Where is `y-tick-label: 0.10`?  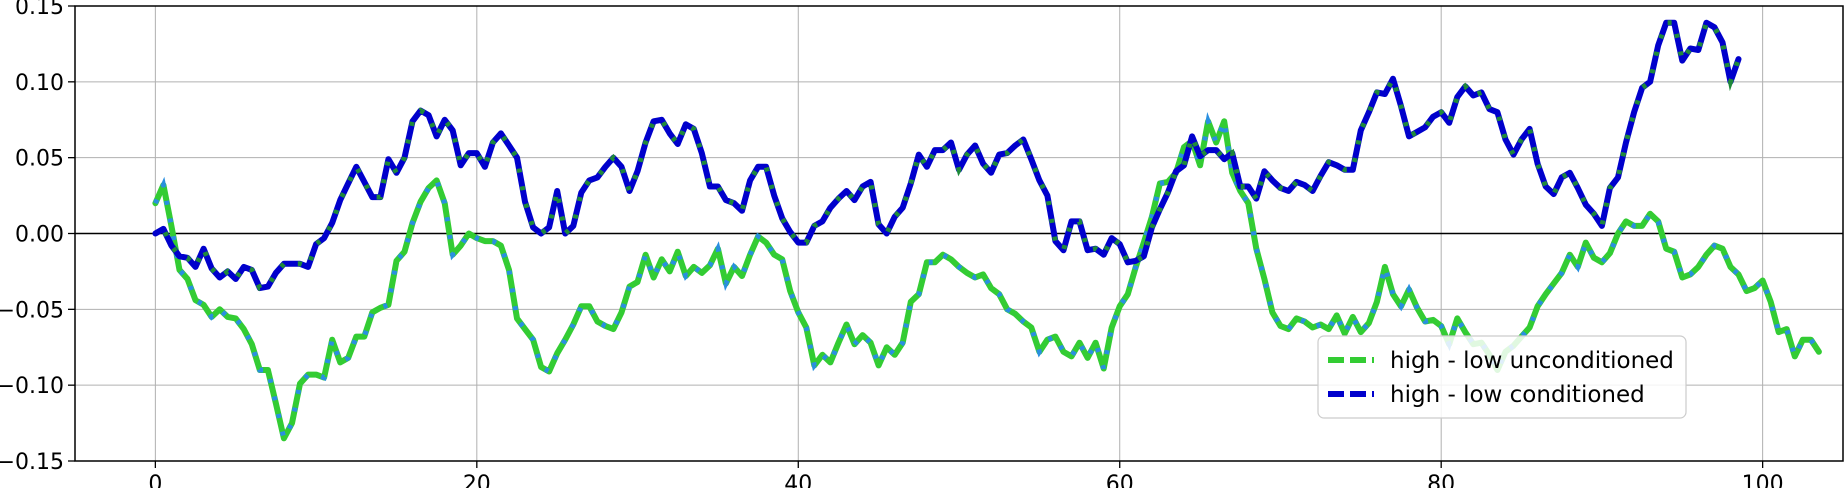
y-tick-label: 0.10 is located at coordinates (39, 83).